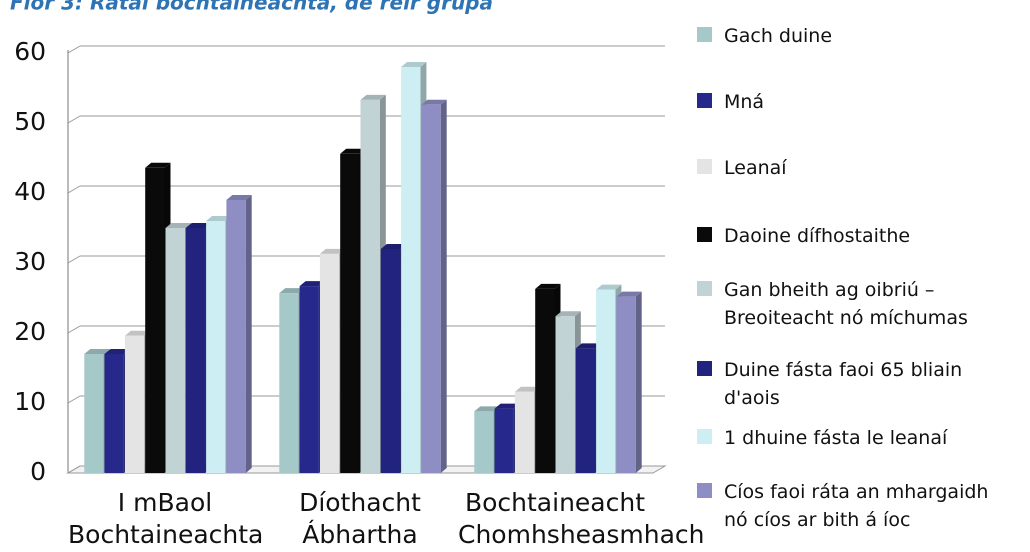 The width and height of the screenshot is (1030, 552). What do you see at coordinates (778, 36) in the screenshot?
I see `legend-label: Gach duine` at bounding box center [778, 36].